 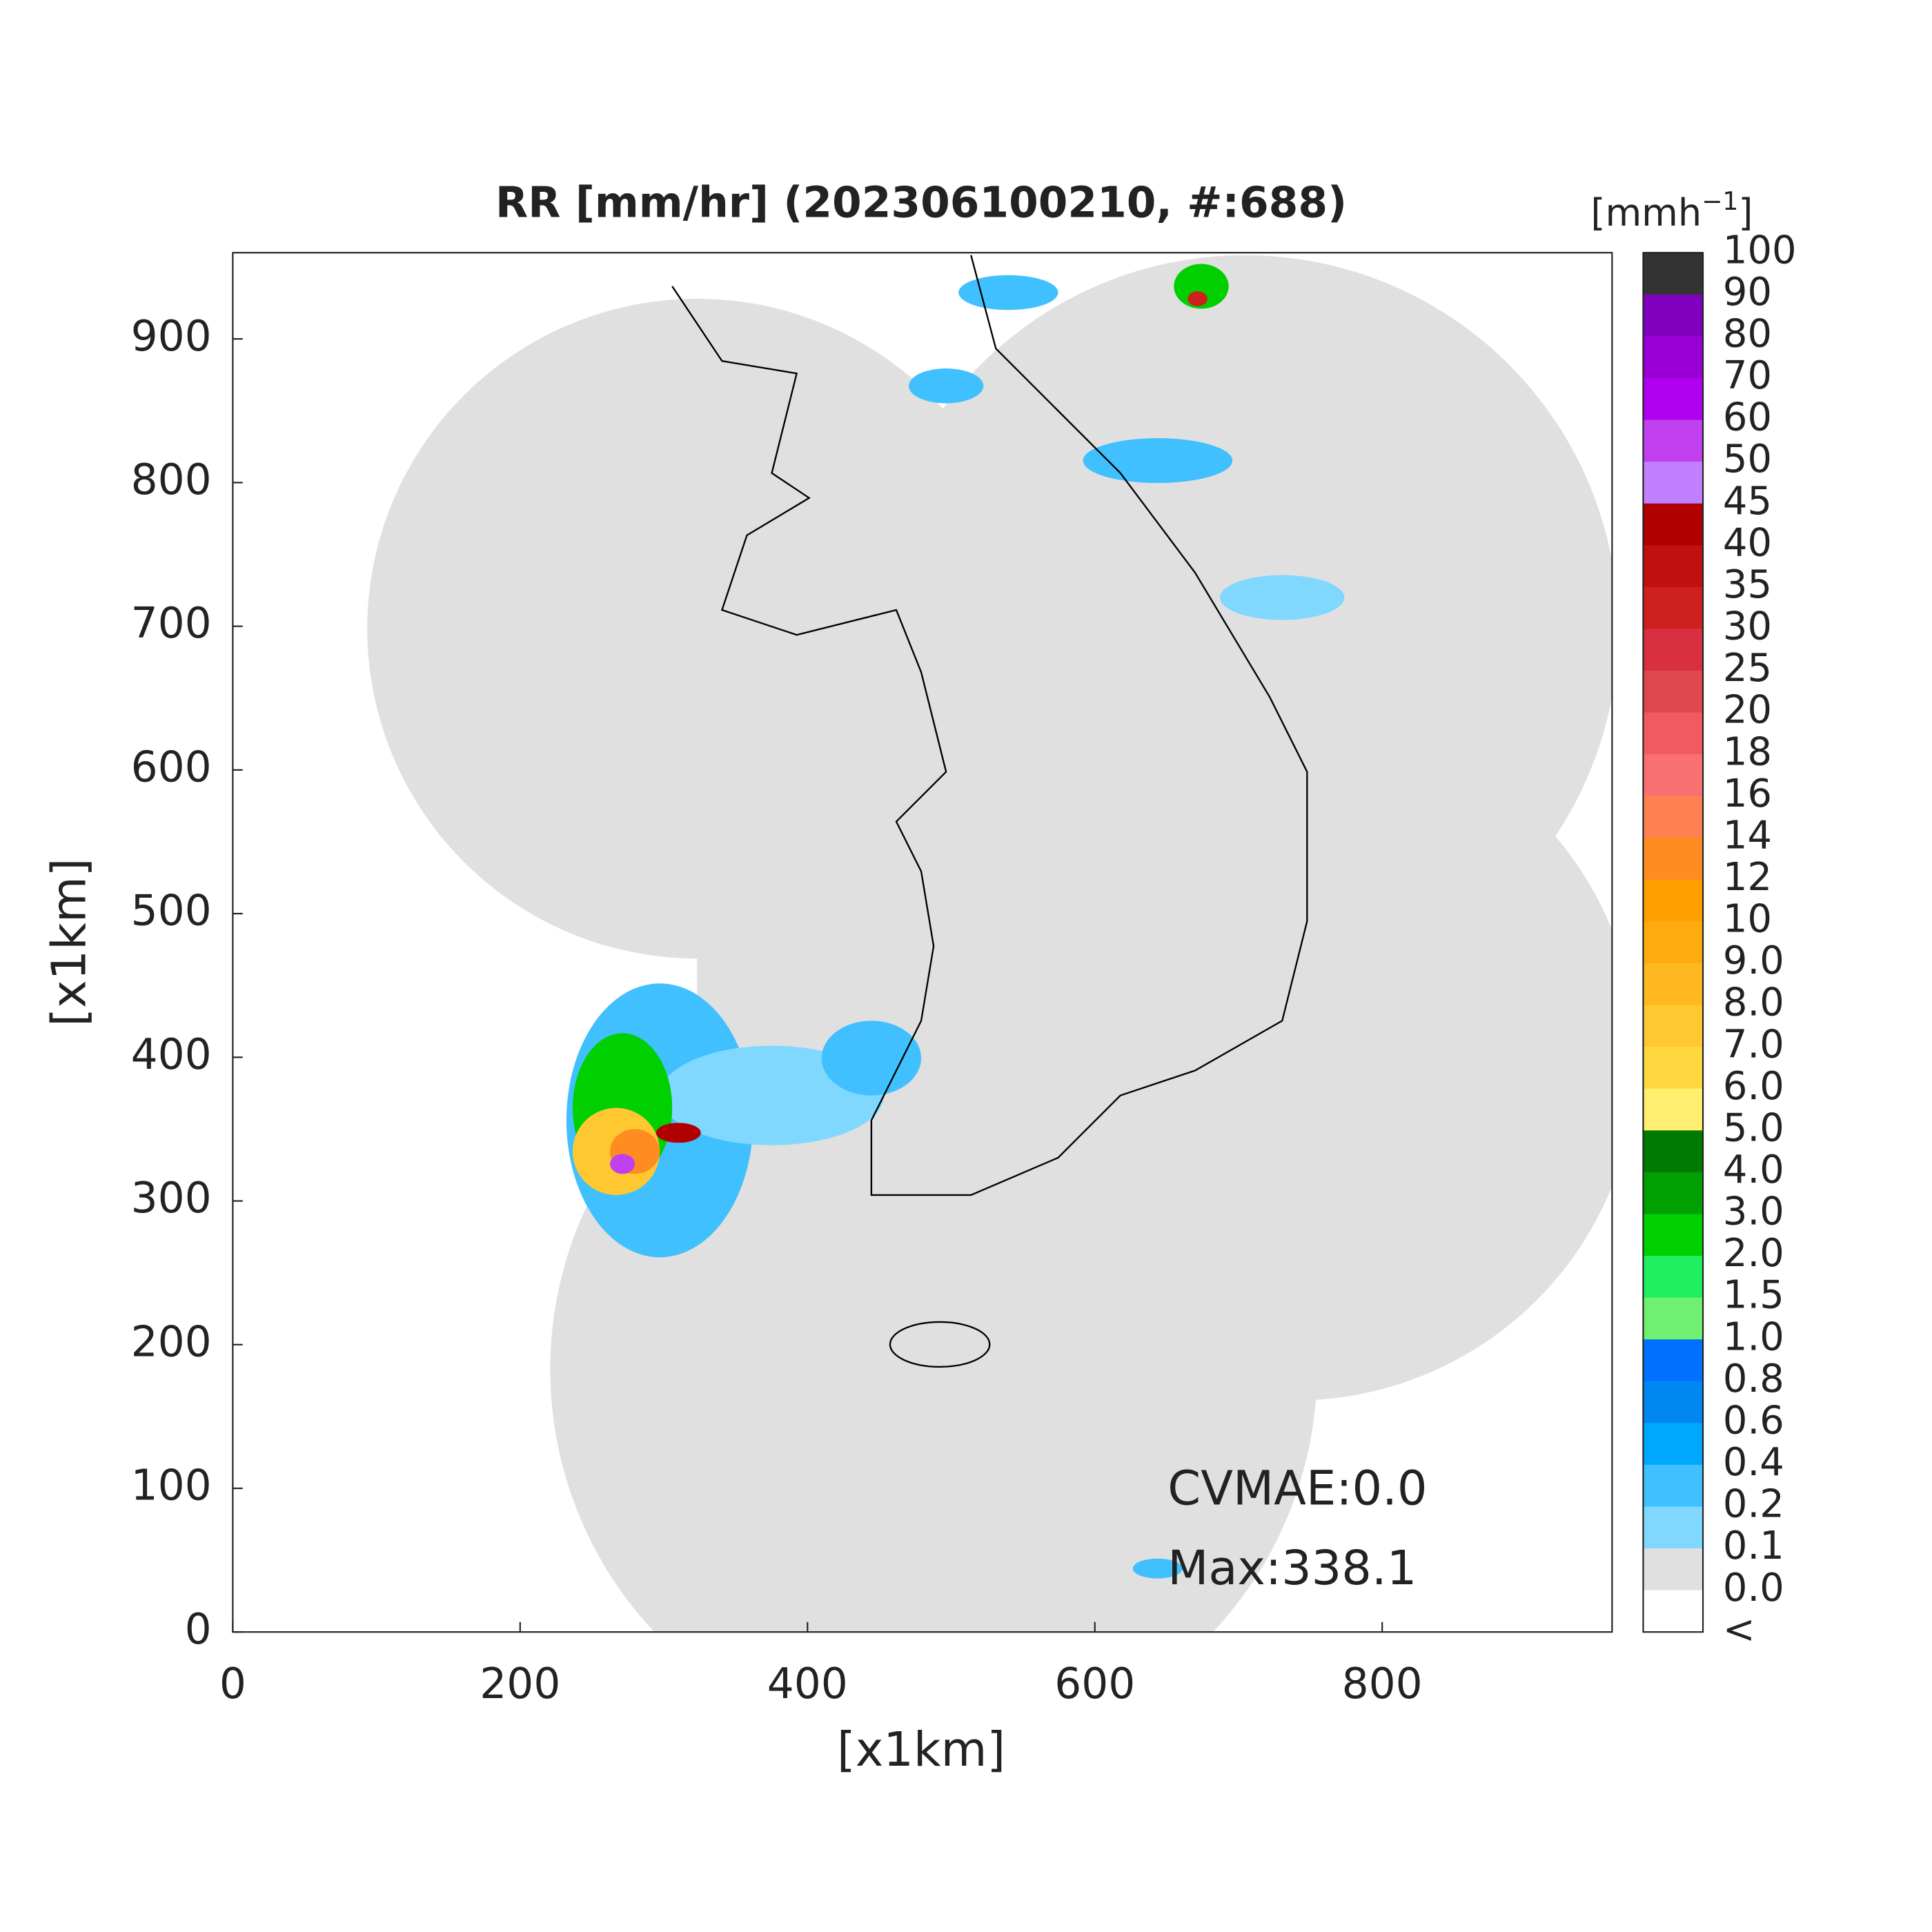 I want to click on colorbar-label: 45, so click(x=1747, y=501).